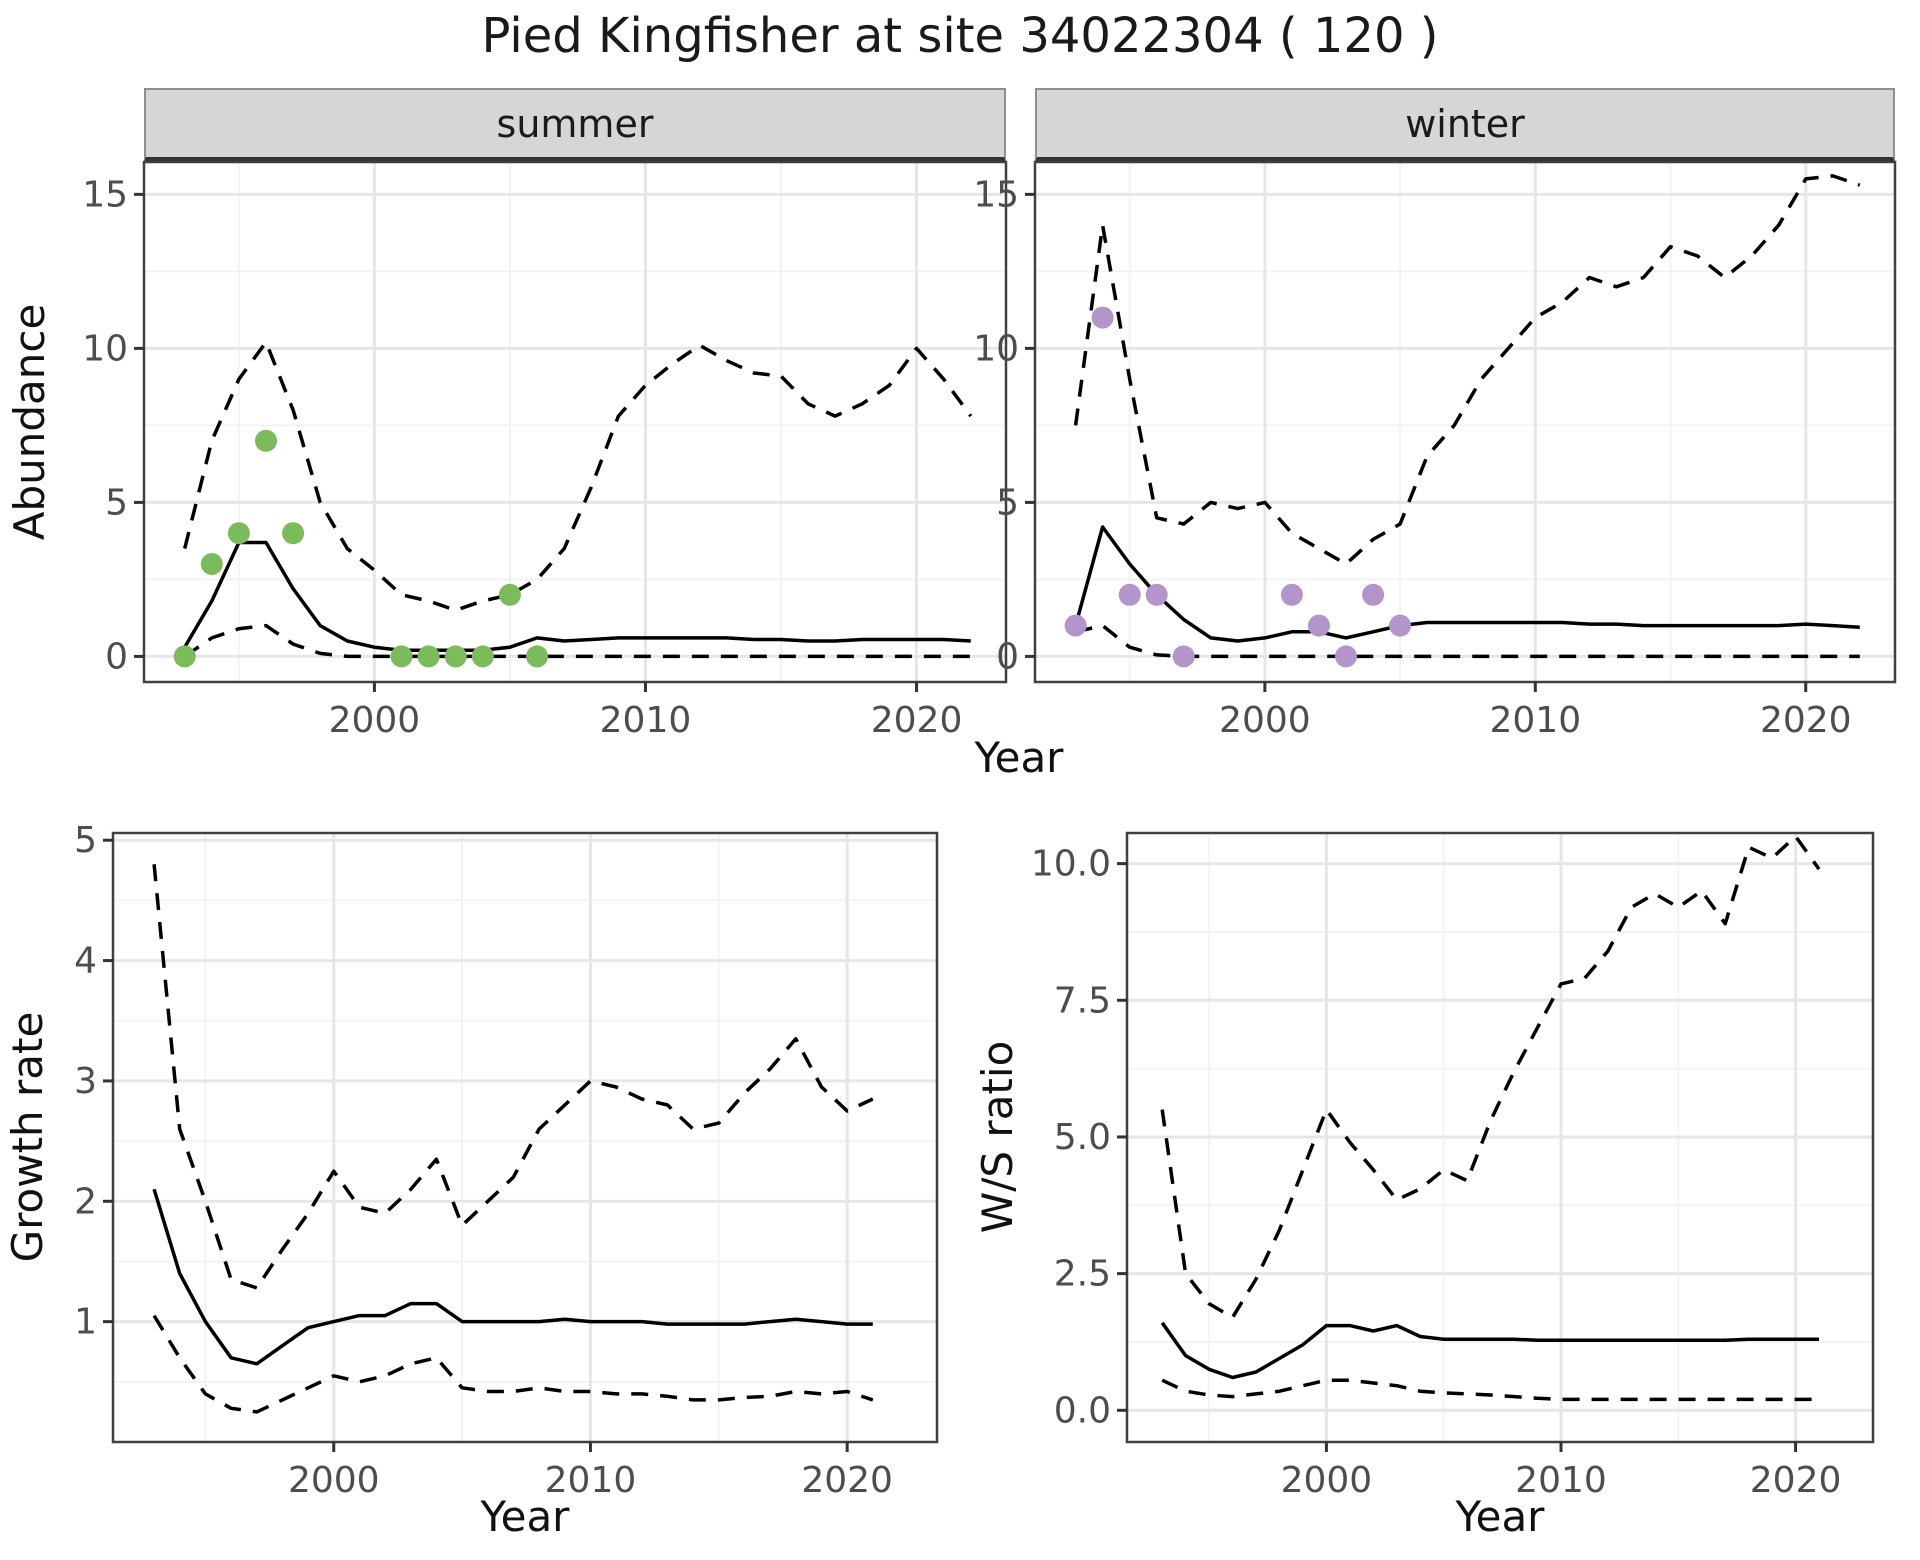  What do you see at coordinates (85, 961) in the screenshot?
I see `y-tick-label: 4` at bounding box center [85, 961].